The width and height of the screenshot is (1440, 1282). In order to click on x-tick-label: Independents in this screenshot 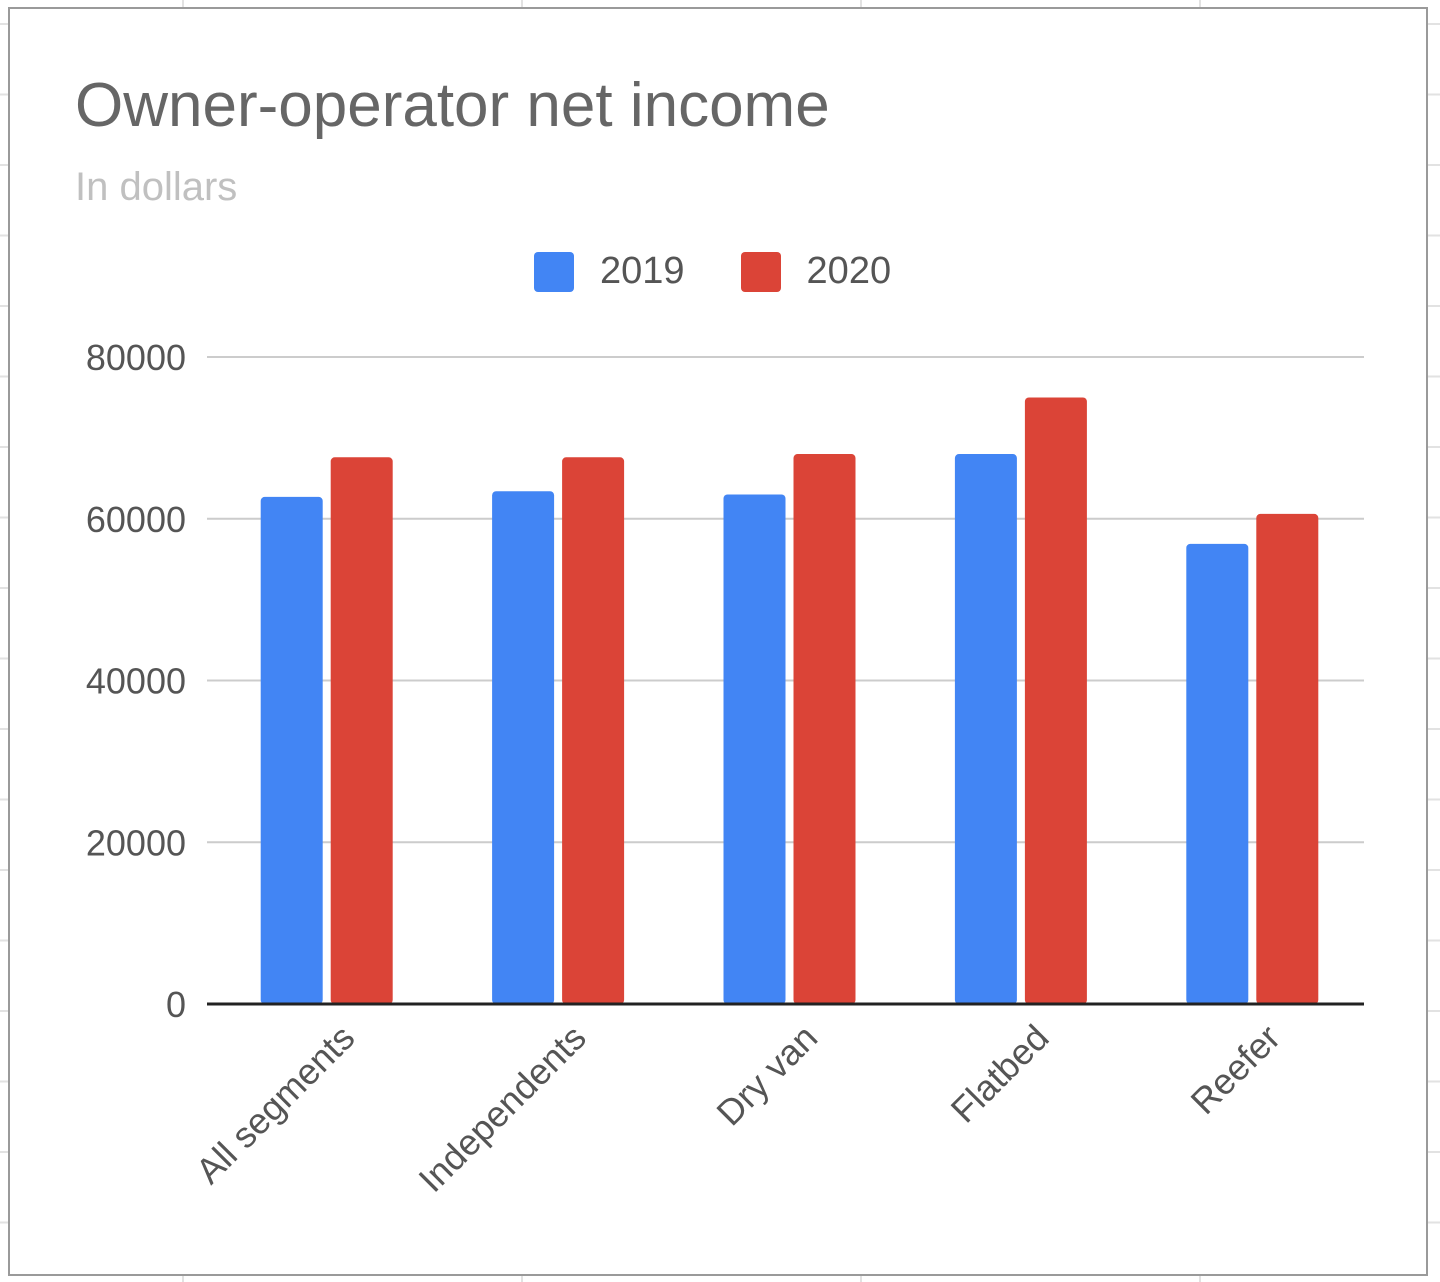, I will do `click(501, 1108)`.